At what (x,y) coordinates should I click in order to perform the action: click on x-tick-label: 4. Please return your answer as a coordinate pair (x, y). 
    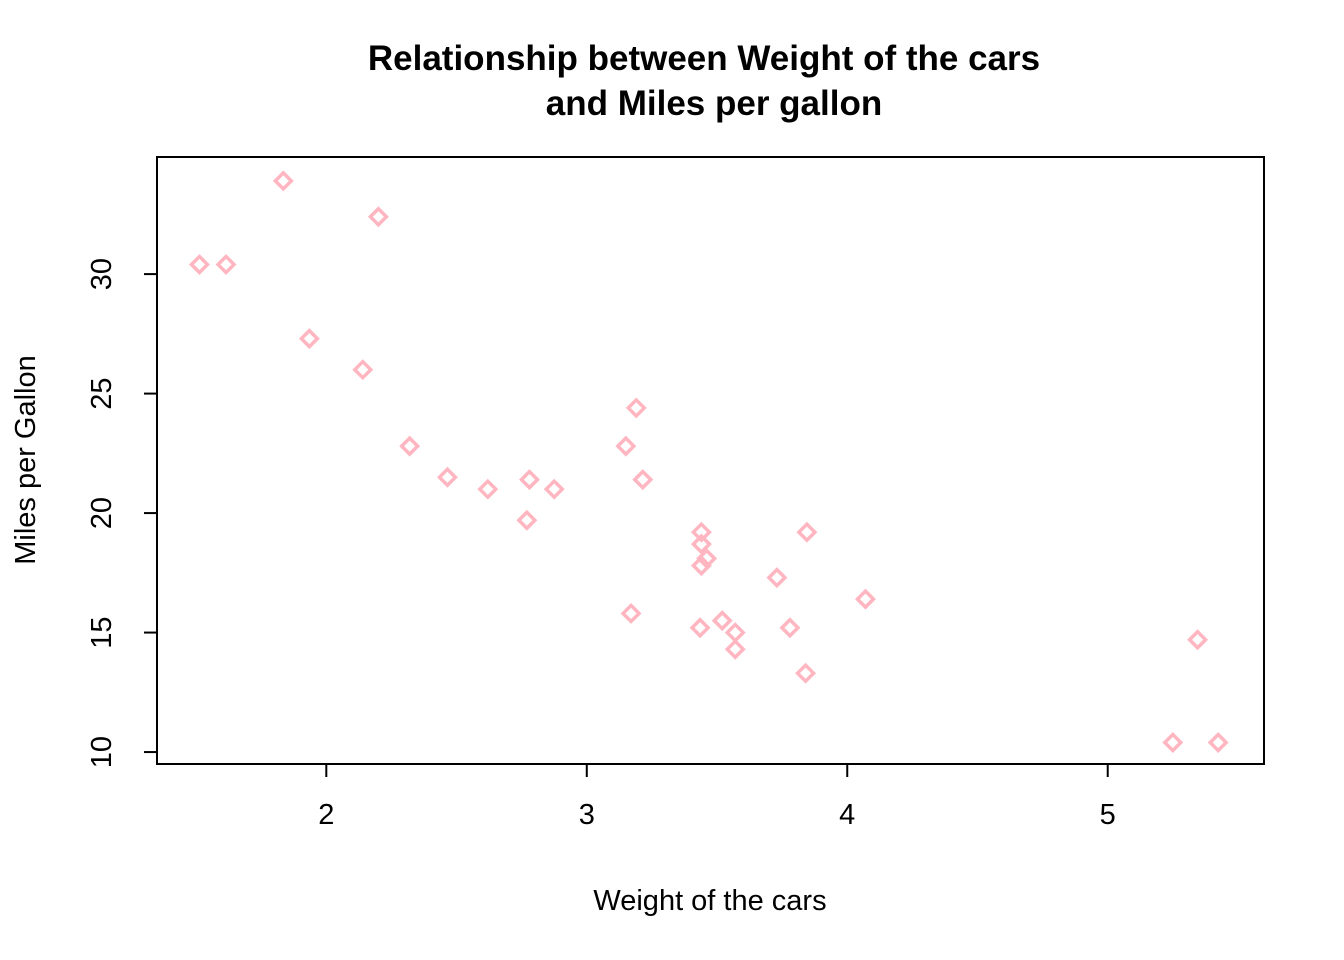
    Looking at the image, I should click on (847, 815).